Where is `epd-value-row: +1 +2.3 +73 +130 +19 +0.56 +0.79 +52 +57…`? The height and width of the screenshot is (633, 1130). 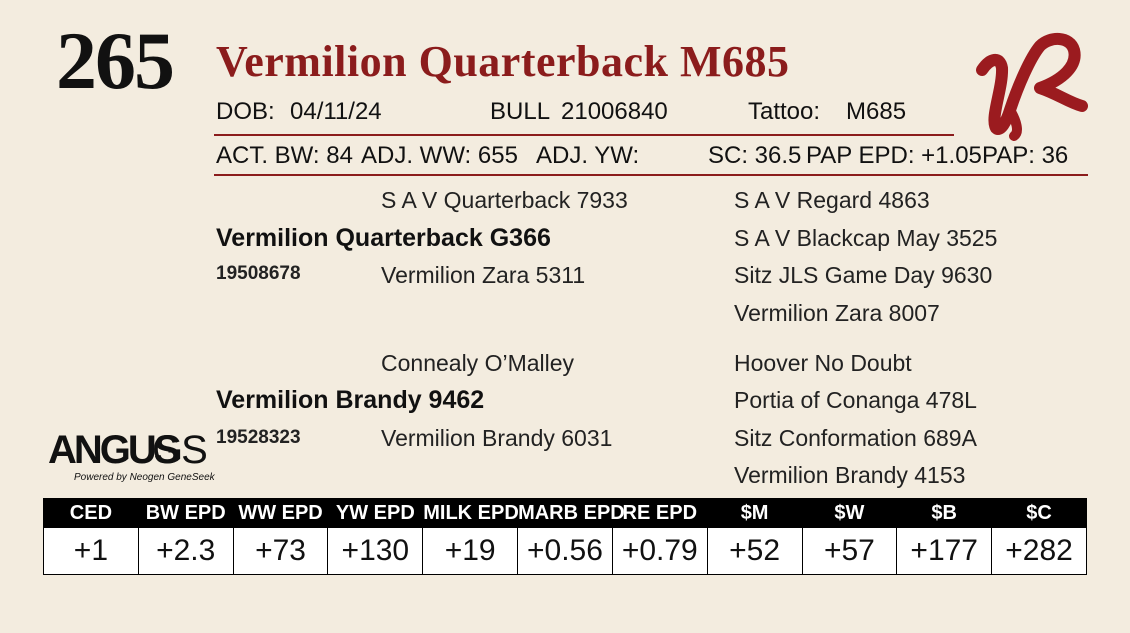 epd-value-row: +1 +2.3 +73 +130 +19 +0.56 +0.79 +52 +57… is located at coordinates (565, 551).